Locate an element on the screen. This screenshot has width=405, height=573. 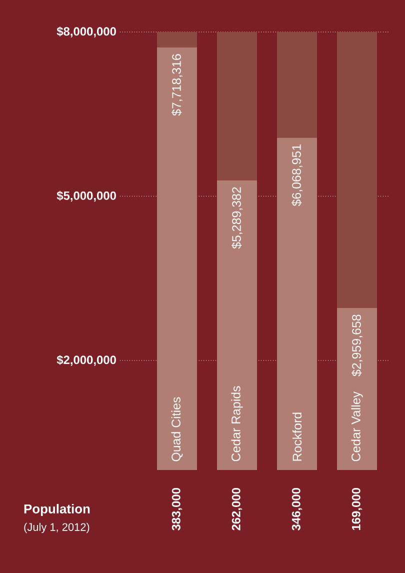
text: 346,000 is located at coordinates (297, 509).